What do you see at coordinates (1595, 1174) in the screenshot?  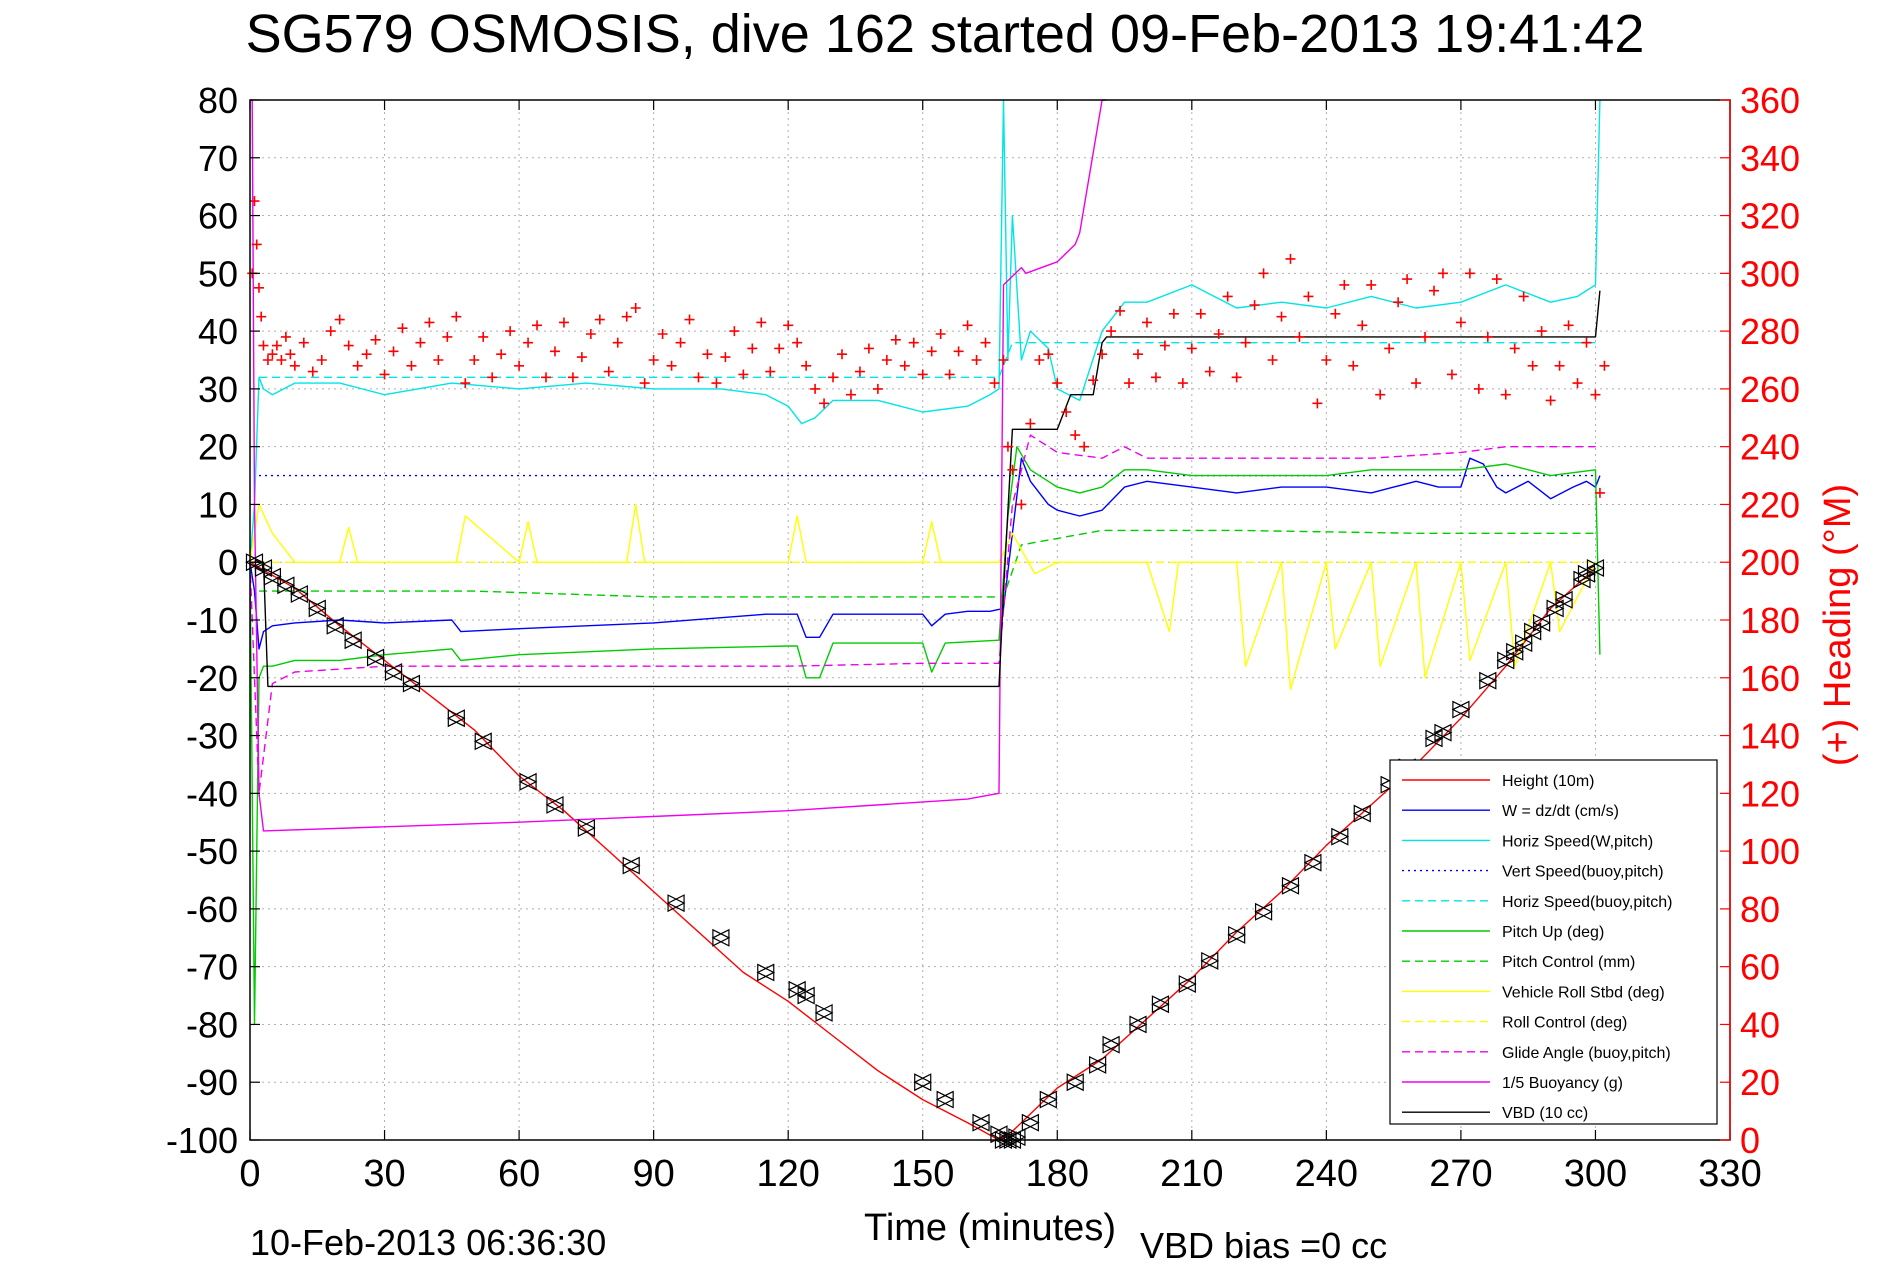 I see `x-tick-label: 300` at bounding box center [1595, 1174].